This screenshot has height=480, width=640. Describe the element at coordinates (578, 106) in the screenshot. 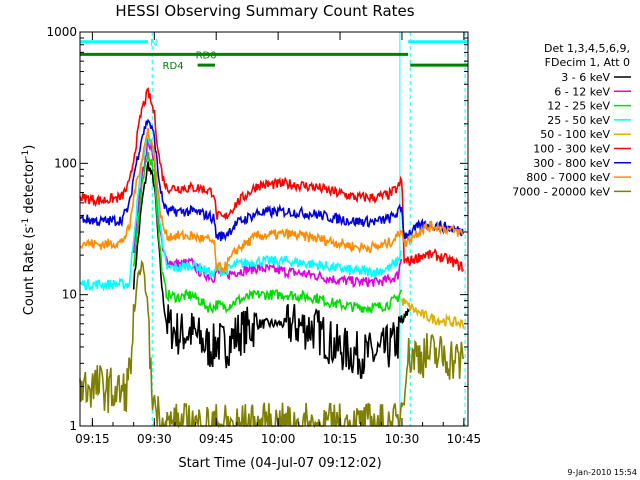

I see `legend-label-2: 12 - 25 keV` at that location.